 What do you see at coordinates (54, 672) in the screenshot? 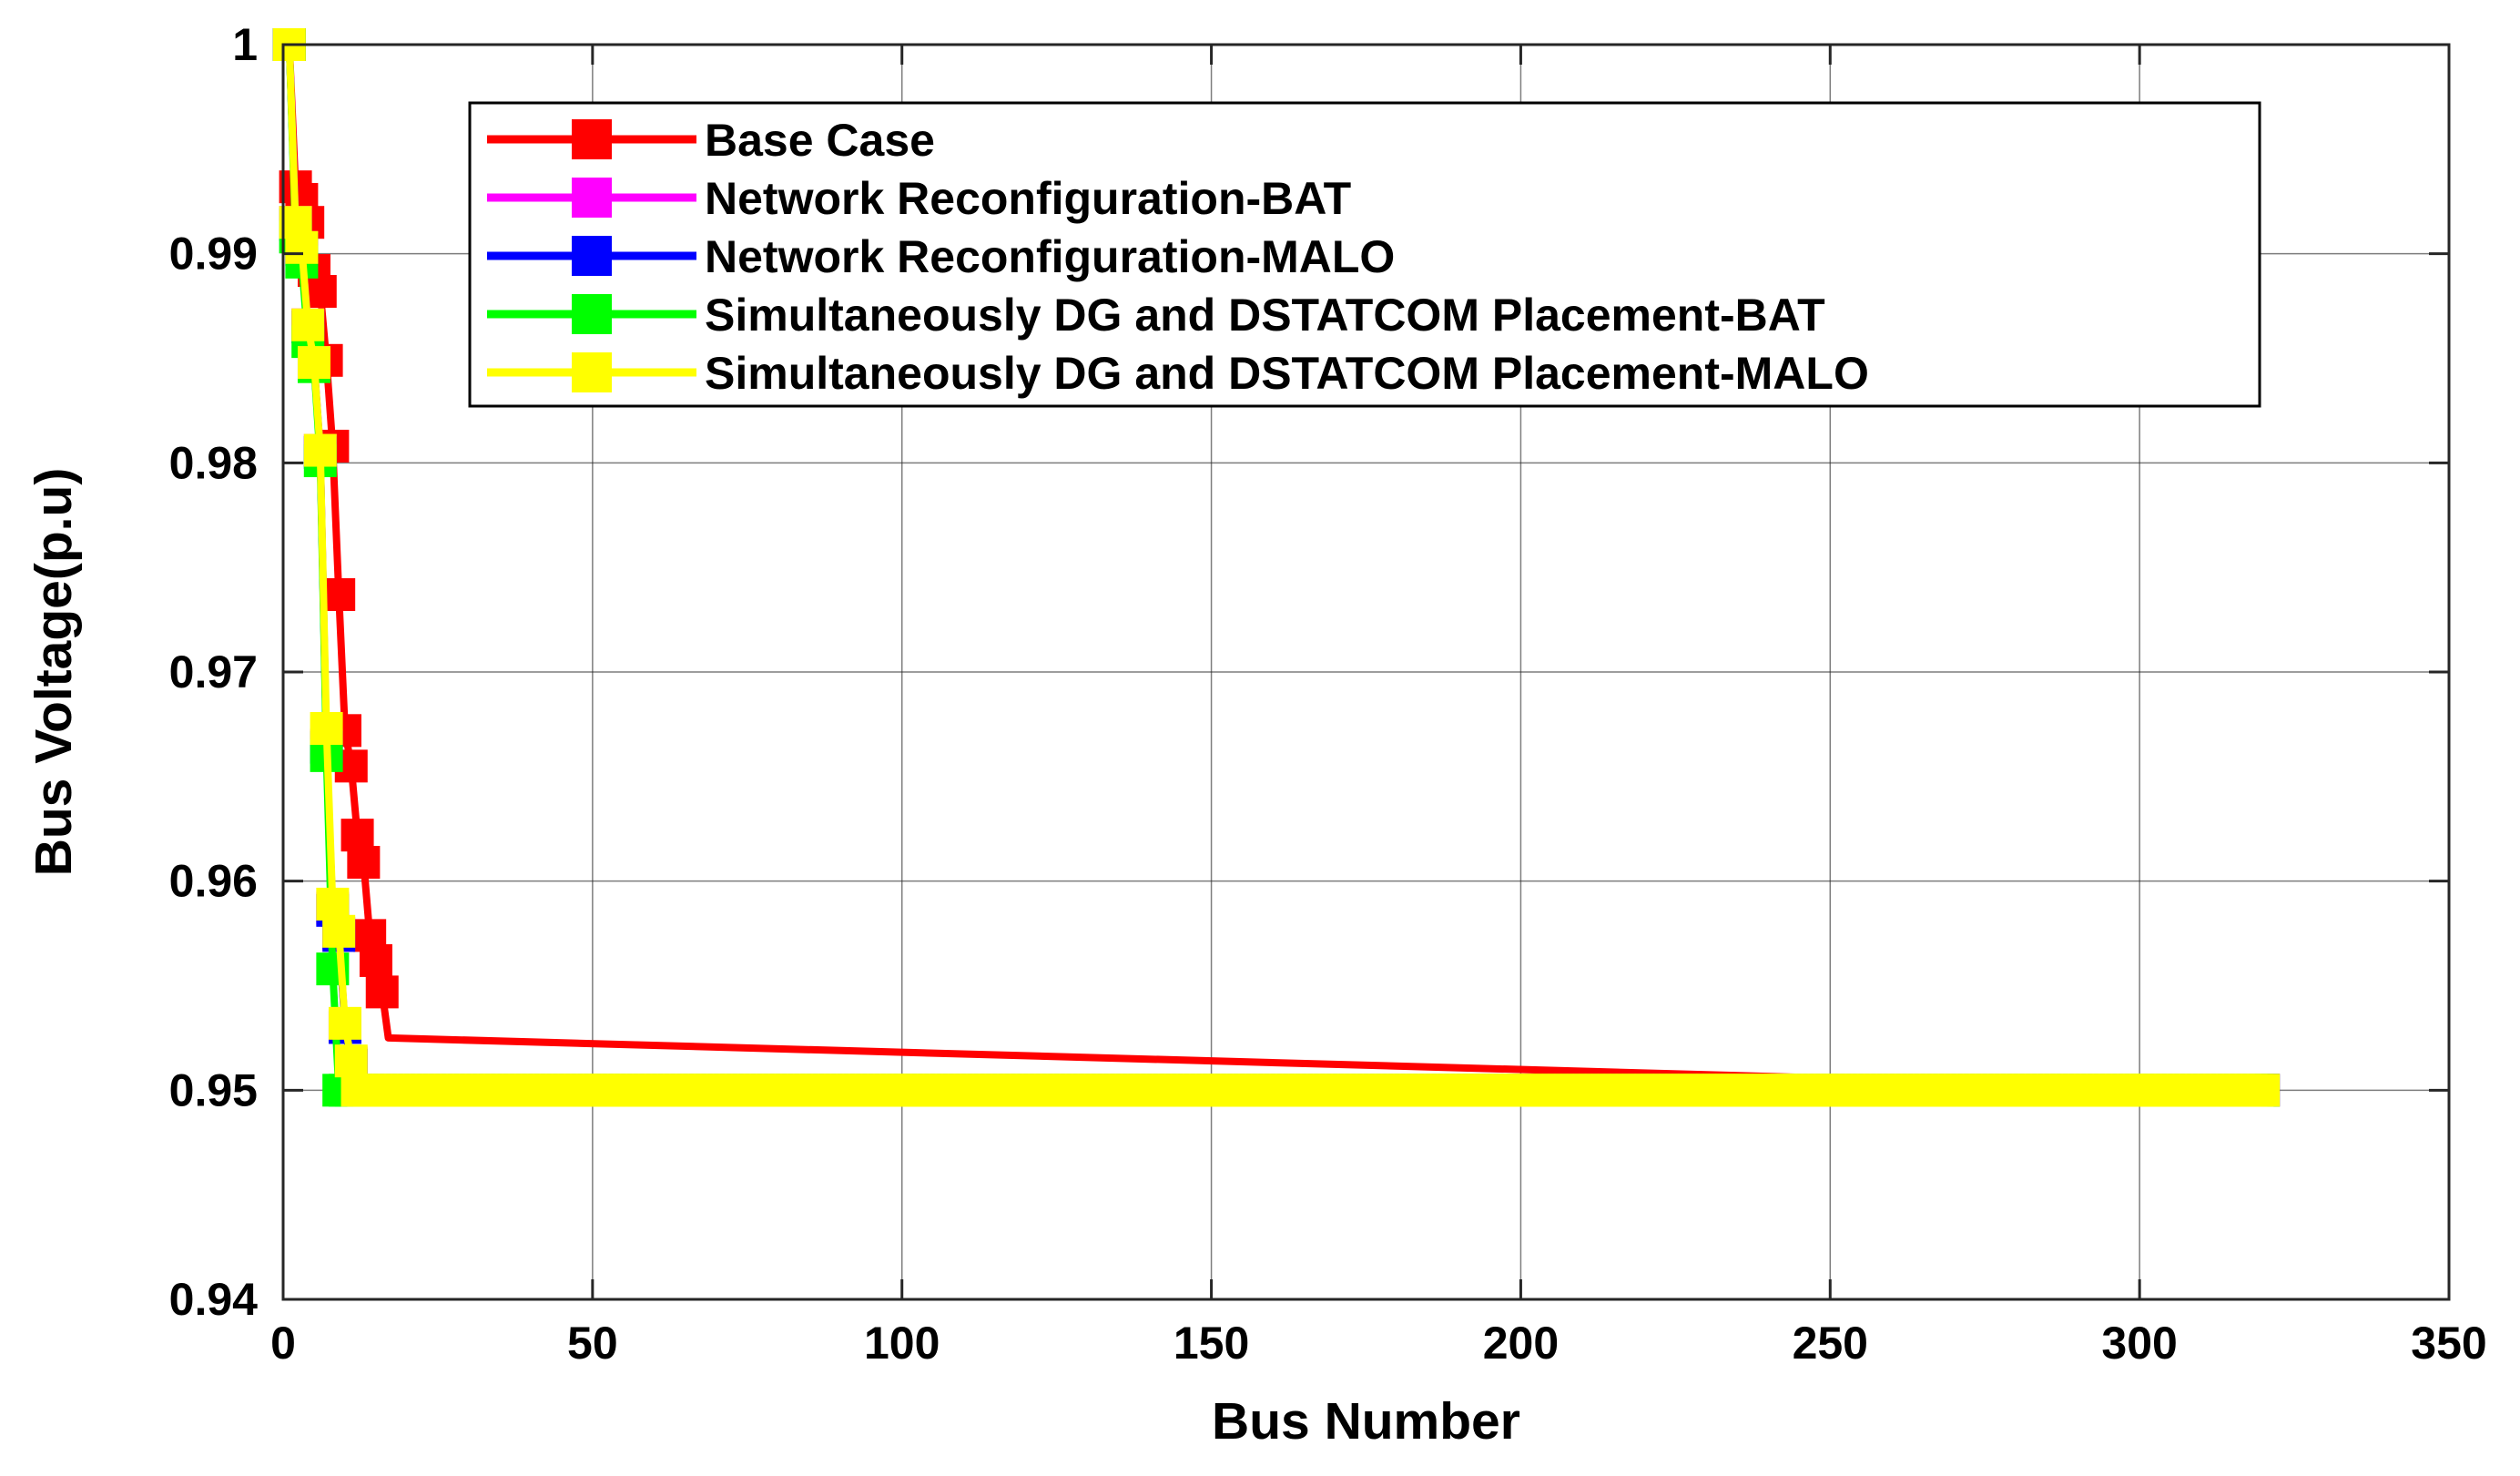
I see `y-axis-label: Bus Voltage(p.u)` at bounding box center [54, 672].